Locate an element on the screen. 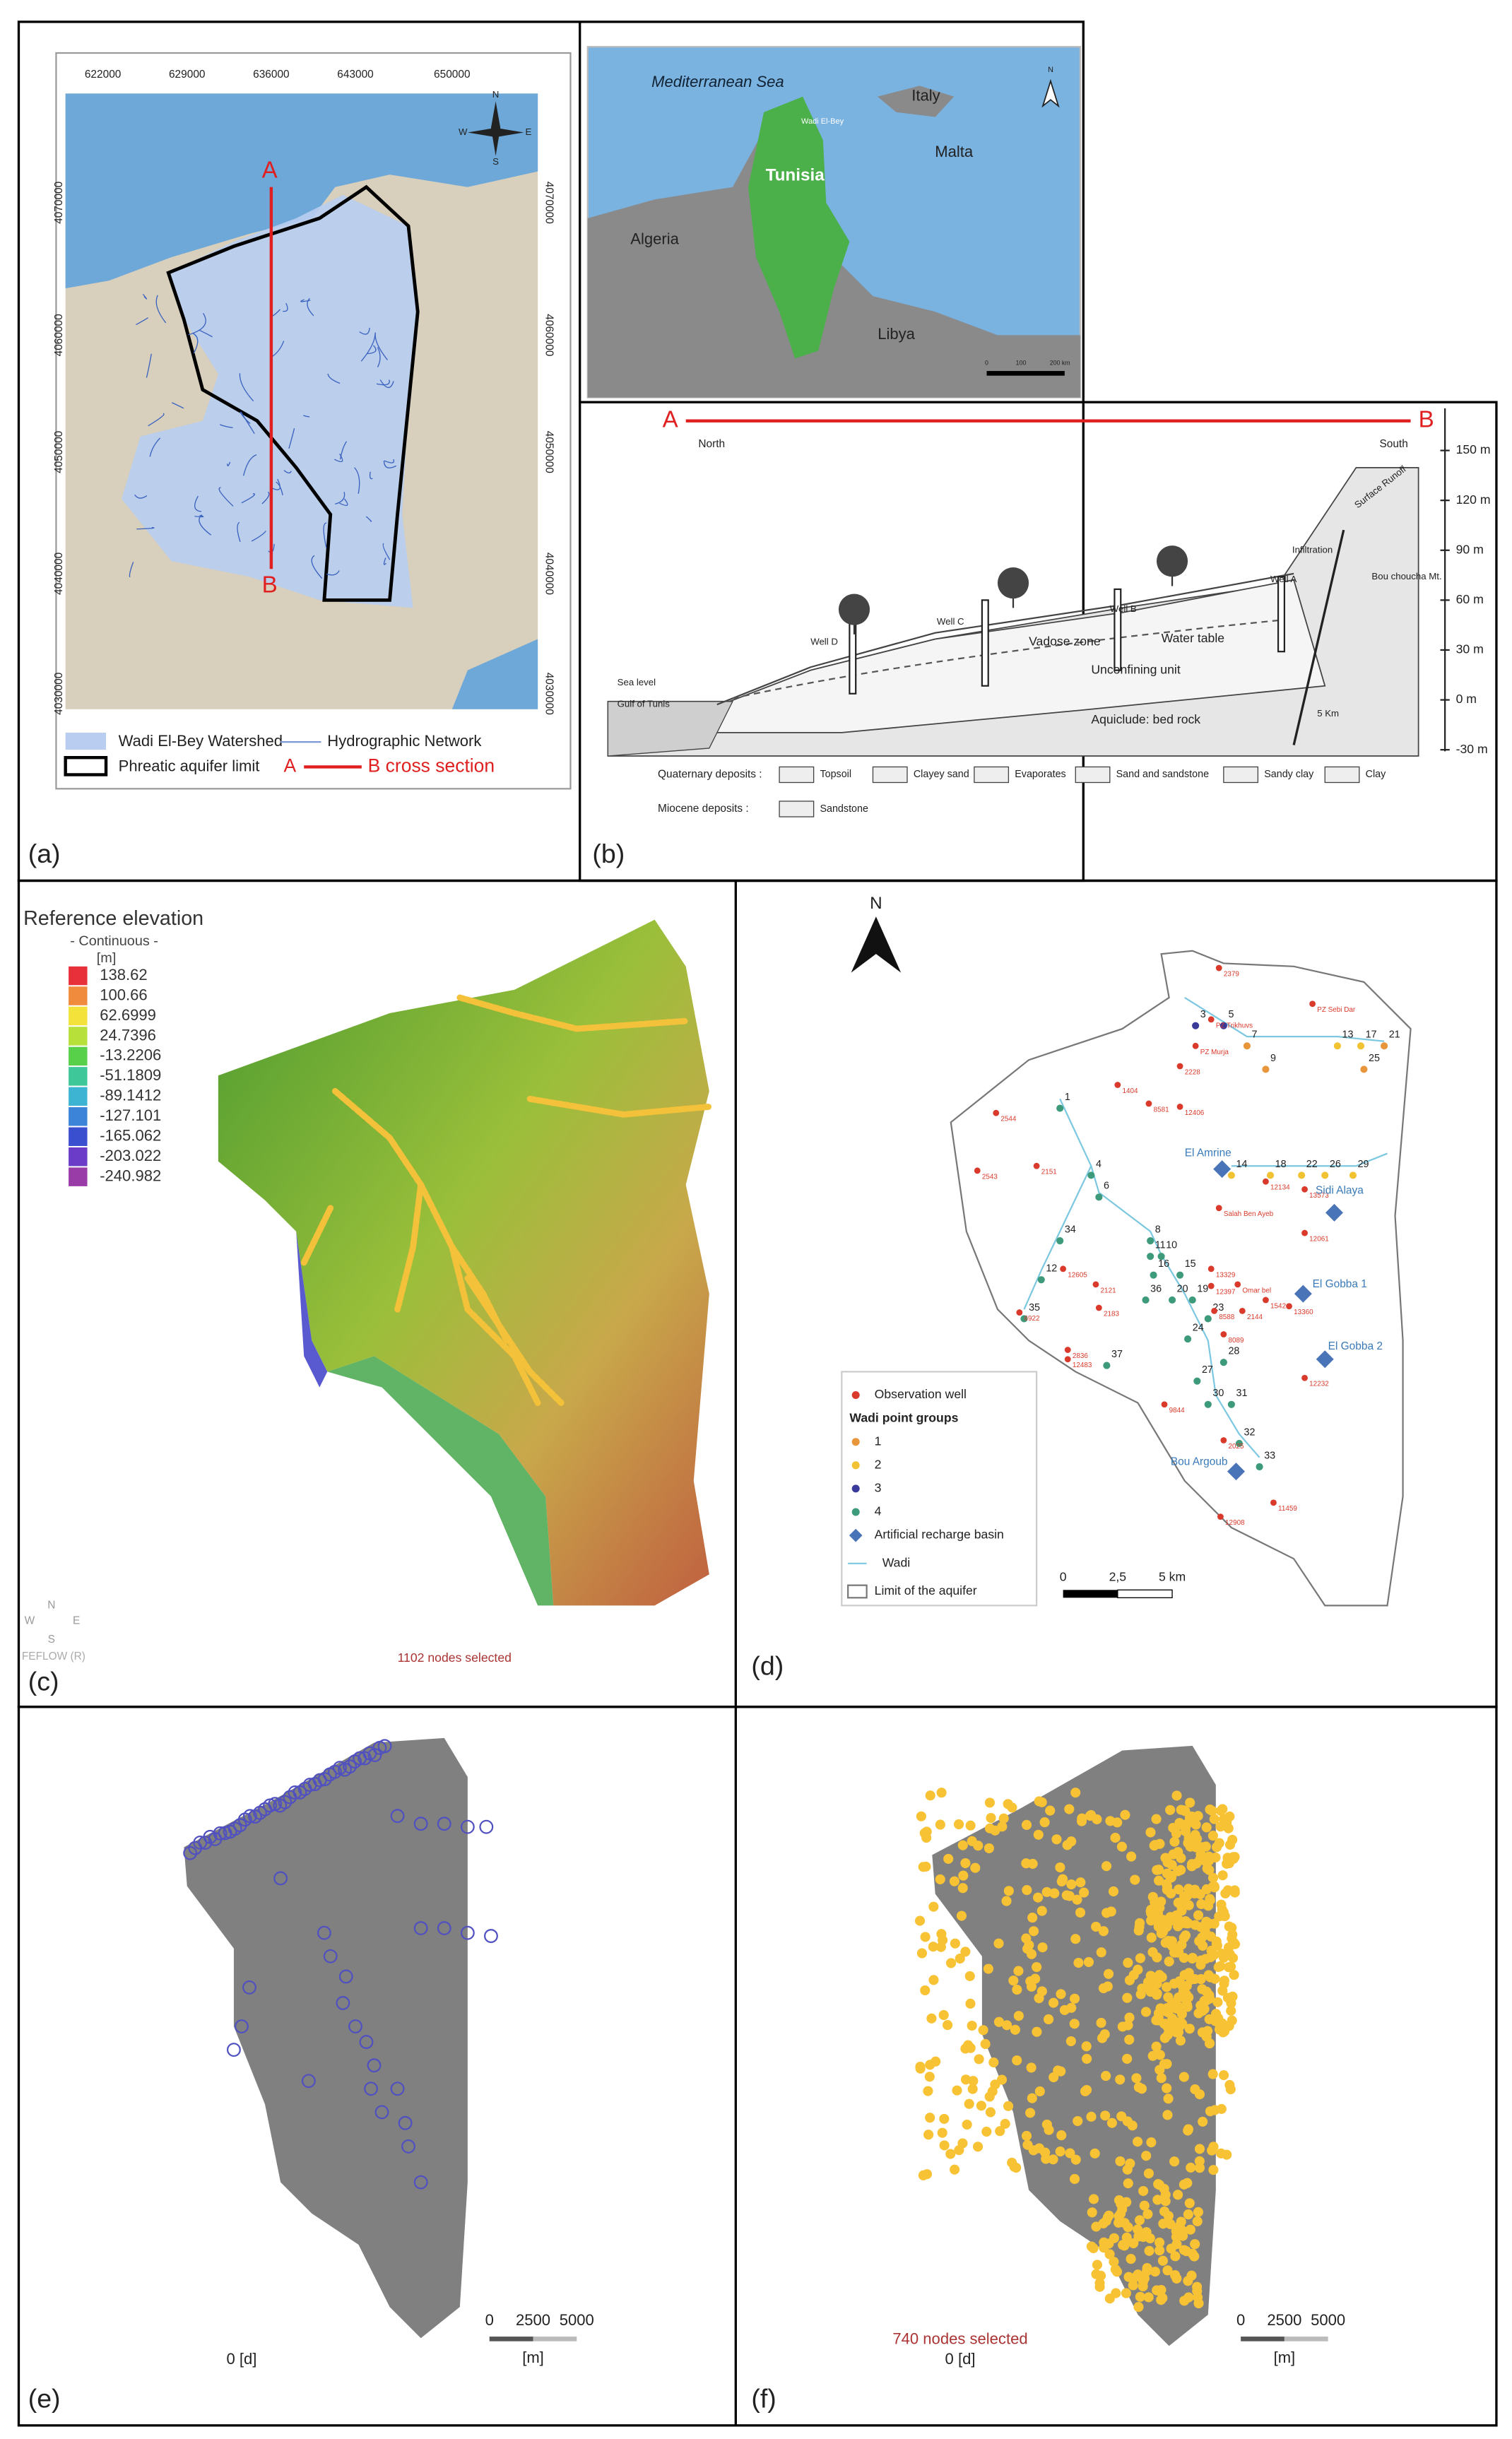 The image size is (1512, 2439). aquifer-limit is located at coordinates (293, 393).